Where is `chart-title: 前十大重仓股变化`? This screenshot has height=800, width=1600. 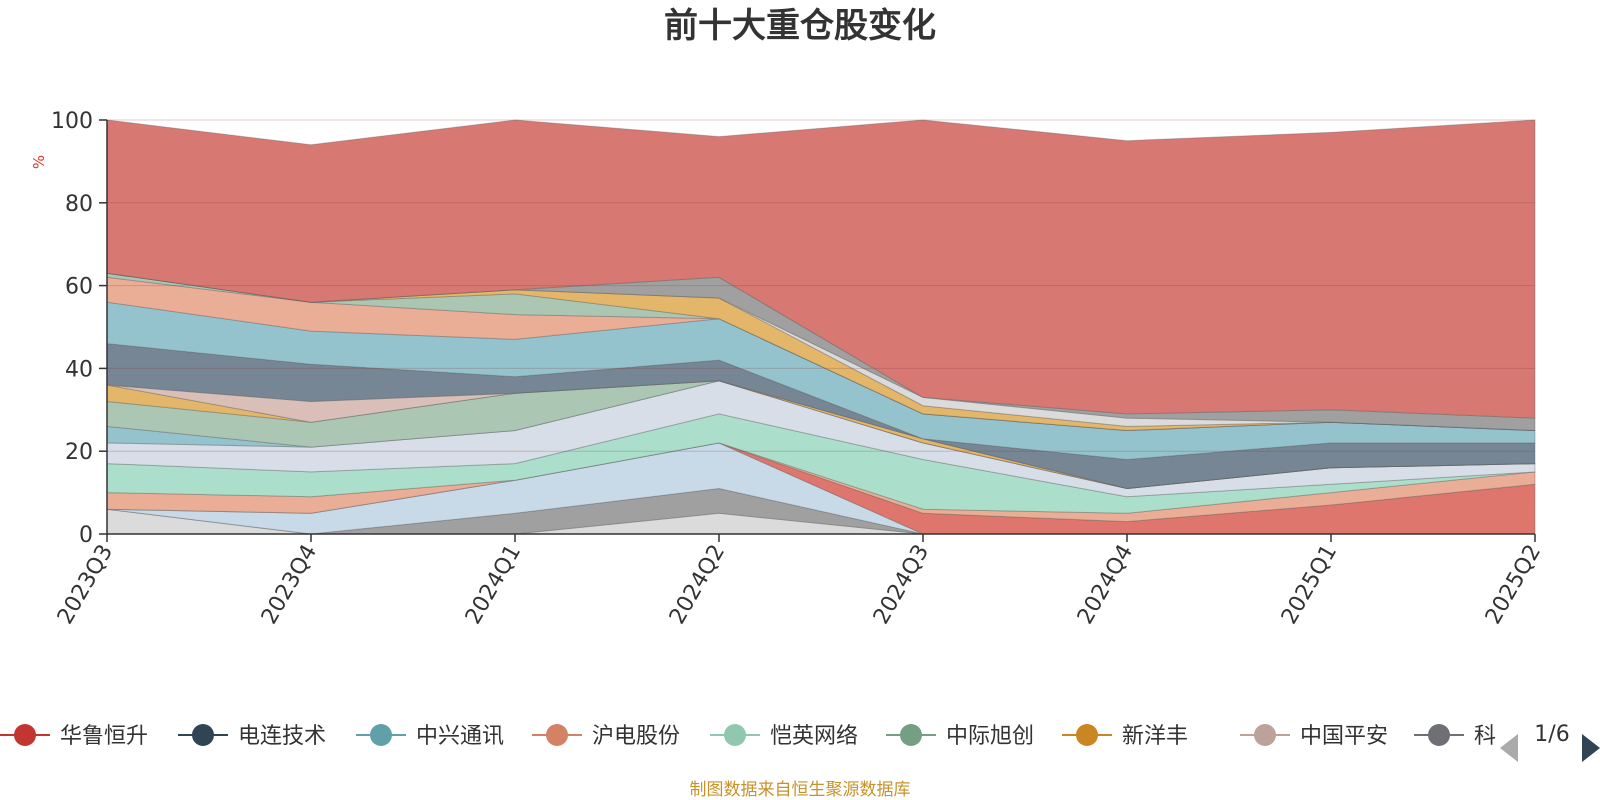 chart-title: 前十大重仓股变化 is located at coordinates (800, 26).